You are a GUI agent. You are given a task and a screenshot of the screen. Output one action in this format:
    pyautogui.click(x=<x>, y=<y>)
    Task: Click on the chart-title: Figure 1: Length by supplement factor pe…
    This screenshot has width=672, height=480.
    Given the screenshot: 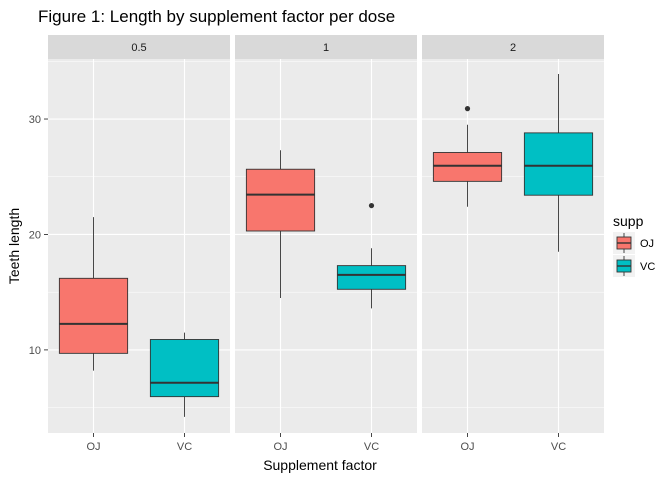 What is the action you would take?
    pyautogui.click(x=216, y=16)
    